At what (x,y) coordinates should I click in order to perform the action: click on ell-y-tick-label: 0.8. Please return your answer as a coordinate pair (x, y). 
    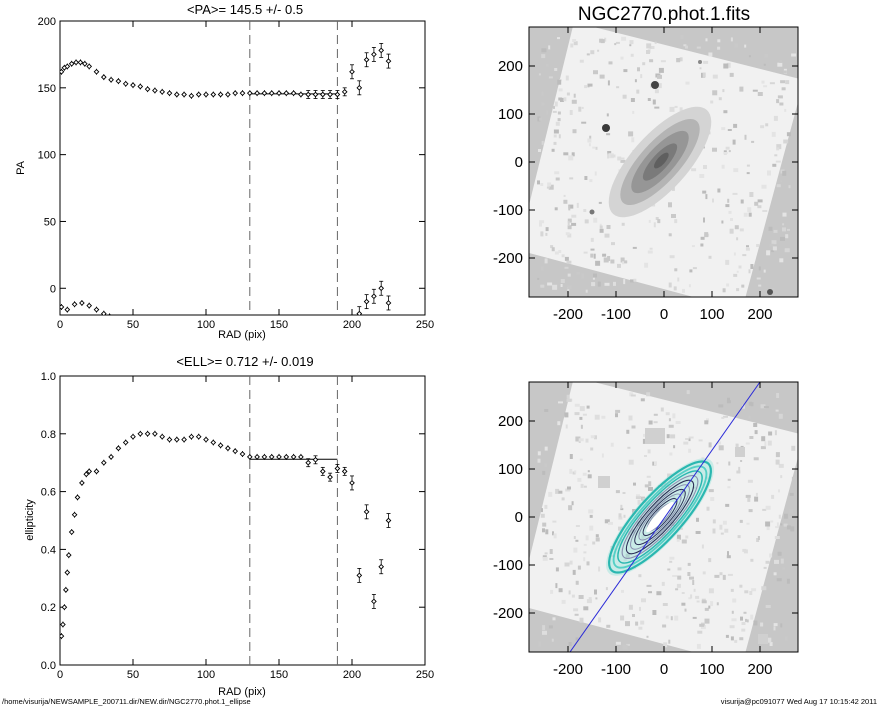
    Looking at the image, I should click on (48, 435).